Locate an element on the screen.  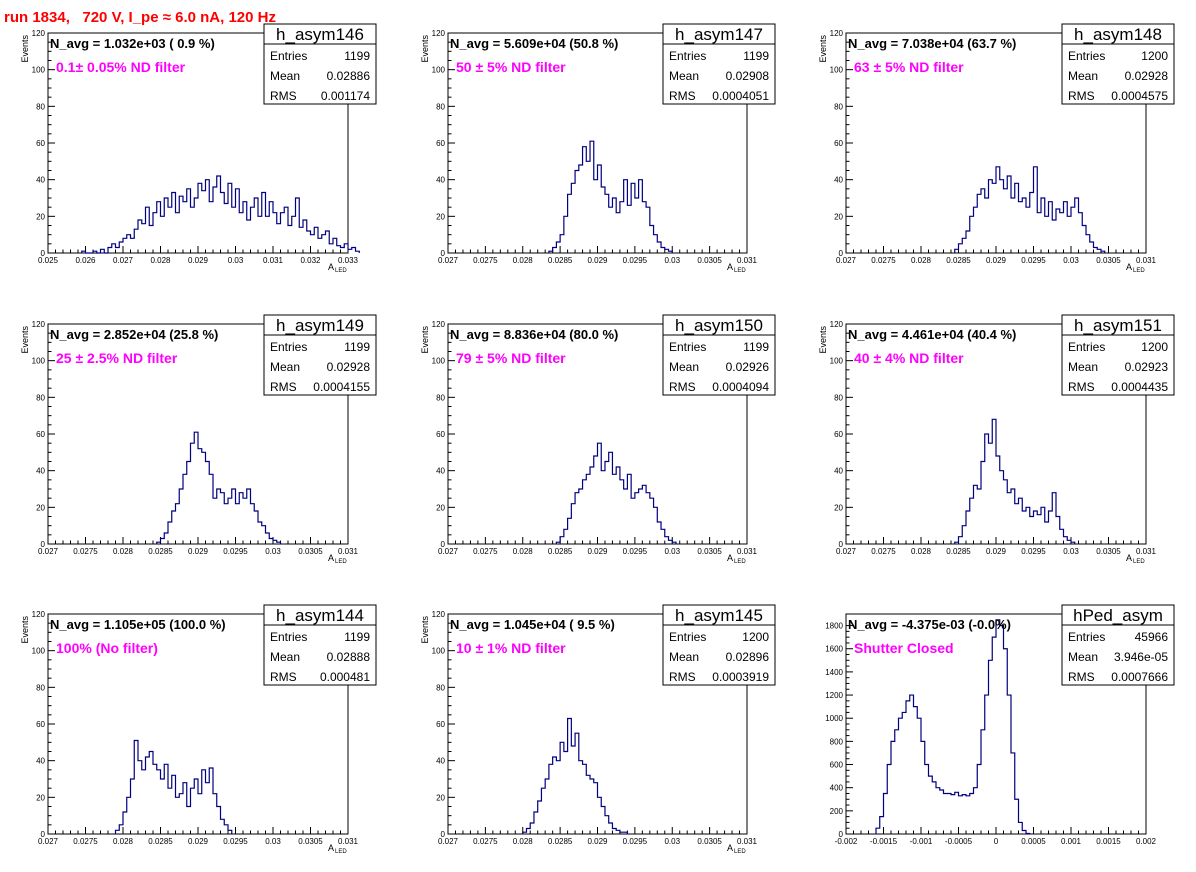
filter-label: 50 ± 5% ND filter is located at coordinates (511, 67).